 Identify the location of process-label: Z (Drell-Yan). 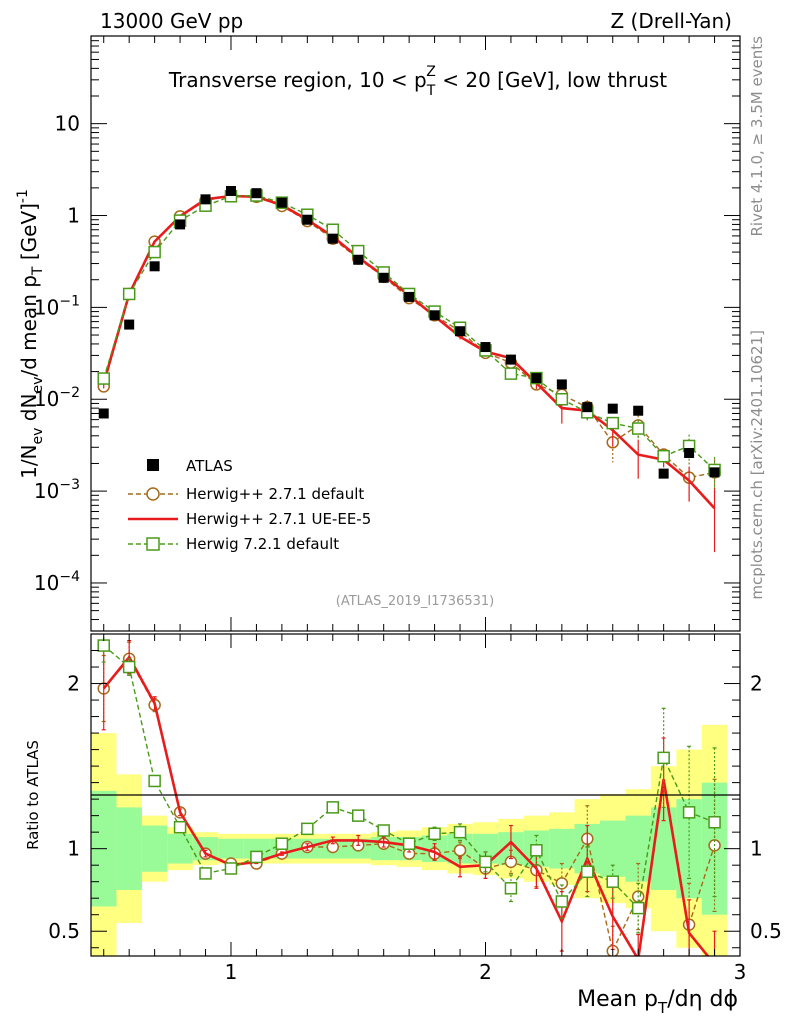
(671, 21).